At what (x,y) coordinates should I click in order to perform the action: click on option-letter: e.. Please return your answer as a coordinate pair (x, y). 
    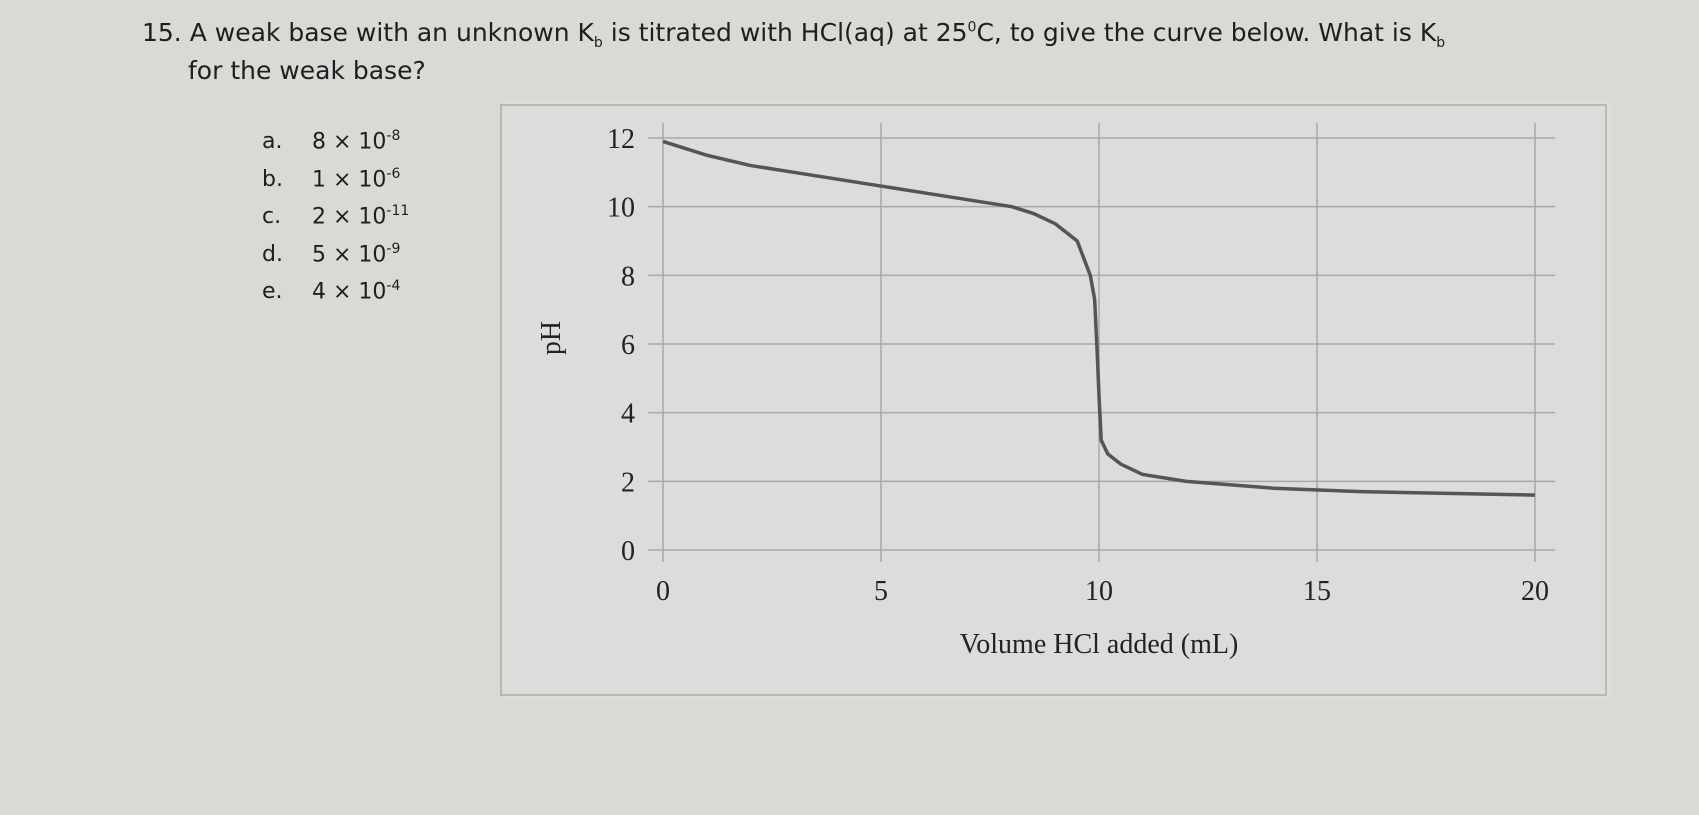
    Looking at the image, I should click on (272, 292).